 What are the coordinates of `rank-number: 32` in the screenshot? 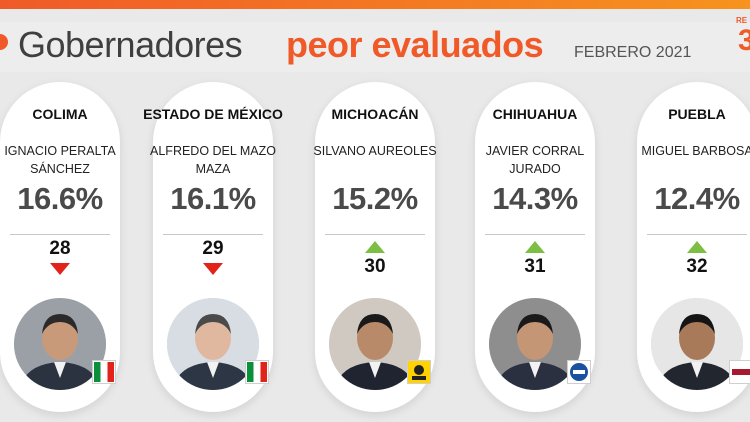 It's located at (697, 266).